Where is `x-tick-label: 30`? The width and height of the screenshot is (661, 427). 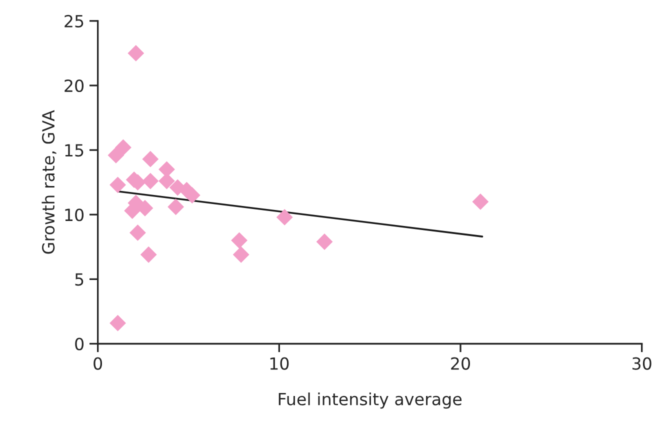 x-tick-label: 30 is located at coordinates (642, 363).